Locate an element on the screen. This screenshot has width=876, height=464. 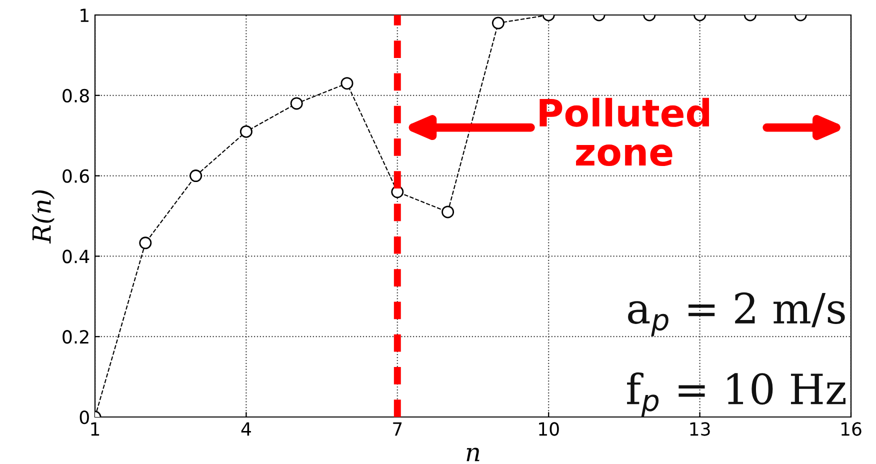
y-tick-label: 0 is located at coordinates (84, 417).